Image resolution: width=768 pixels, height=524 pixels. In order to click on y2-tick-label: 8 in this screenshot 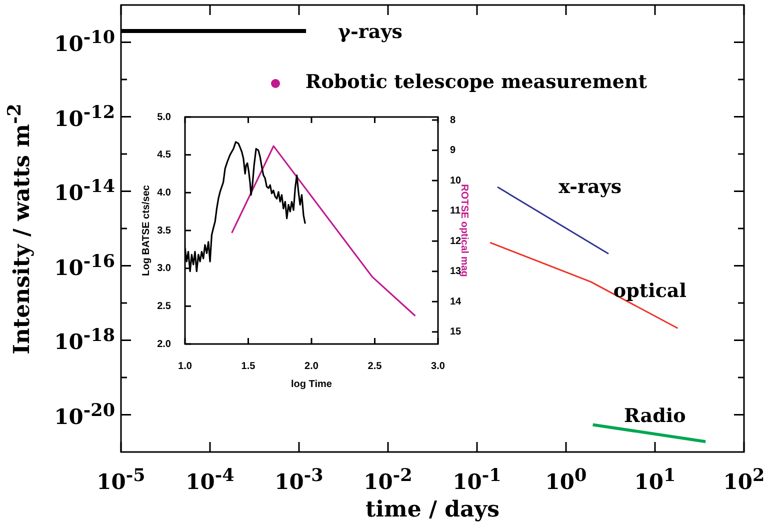, I will do `click(453, 120)`.